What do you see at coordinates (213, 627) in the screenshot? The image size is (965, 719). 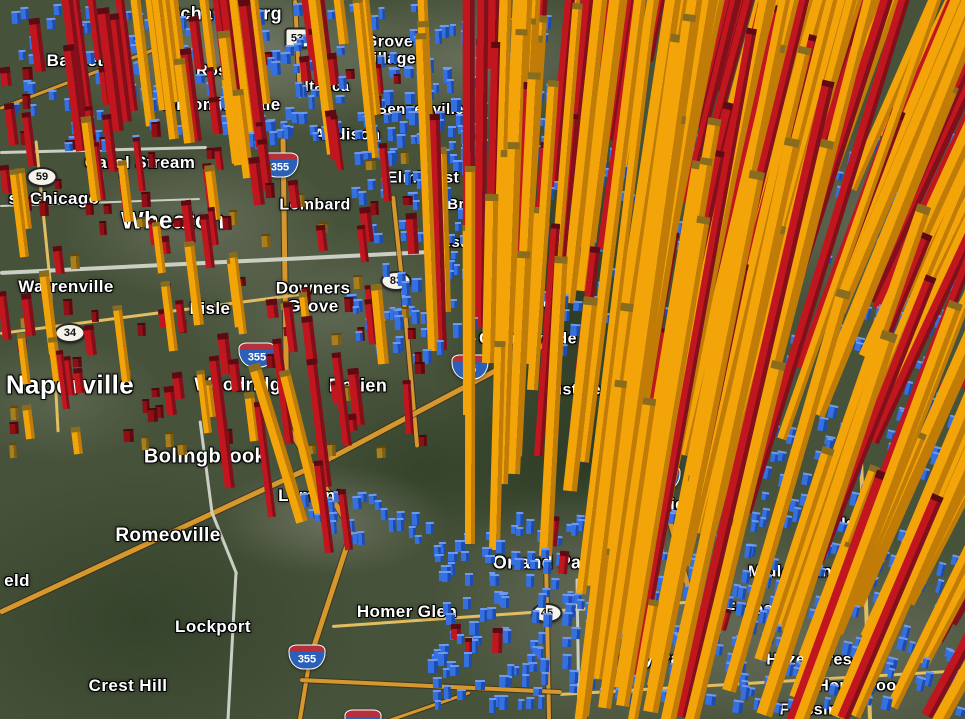 I see `map-label: Lockport` at bounding box center [213, 627].